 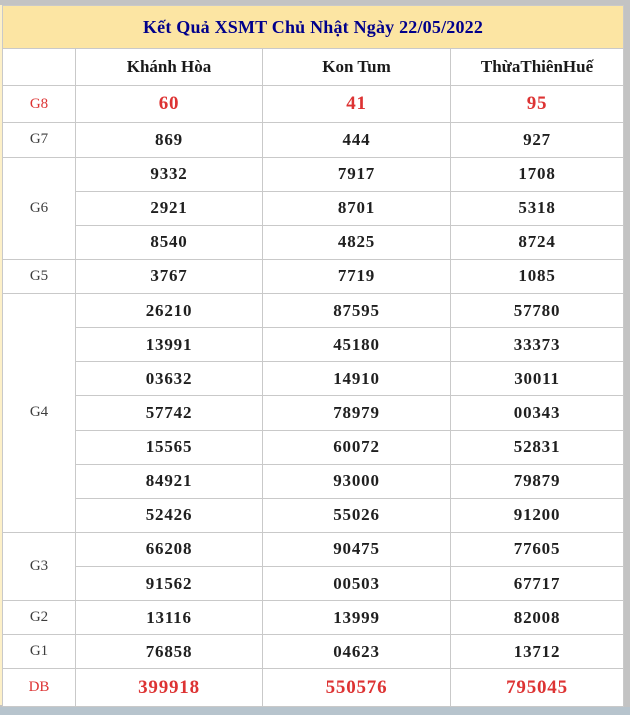 I want to click on prize-value: 90475, so click(x=356, y=549).